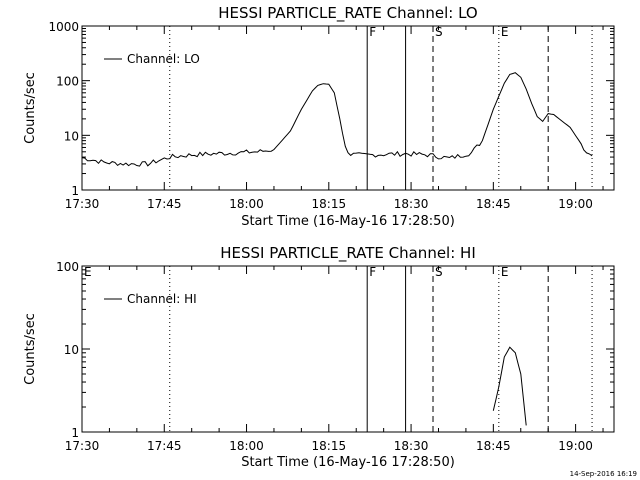 The width and height of the screenshot is (640, 480). Describe the element at coordinates (509, 386) in the screenshot. I see `series-line` at that location.